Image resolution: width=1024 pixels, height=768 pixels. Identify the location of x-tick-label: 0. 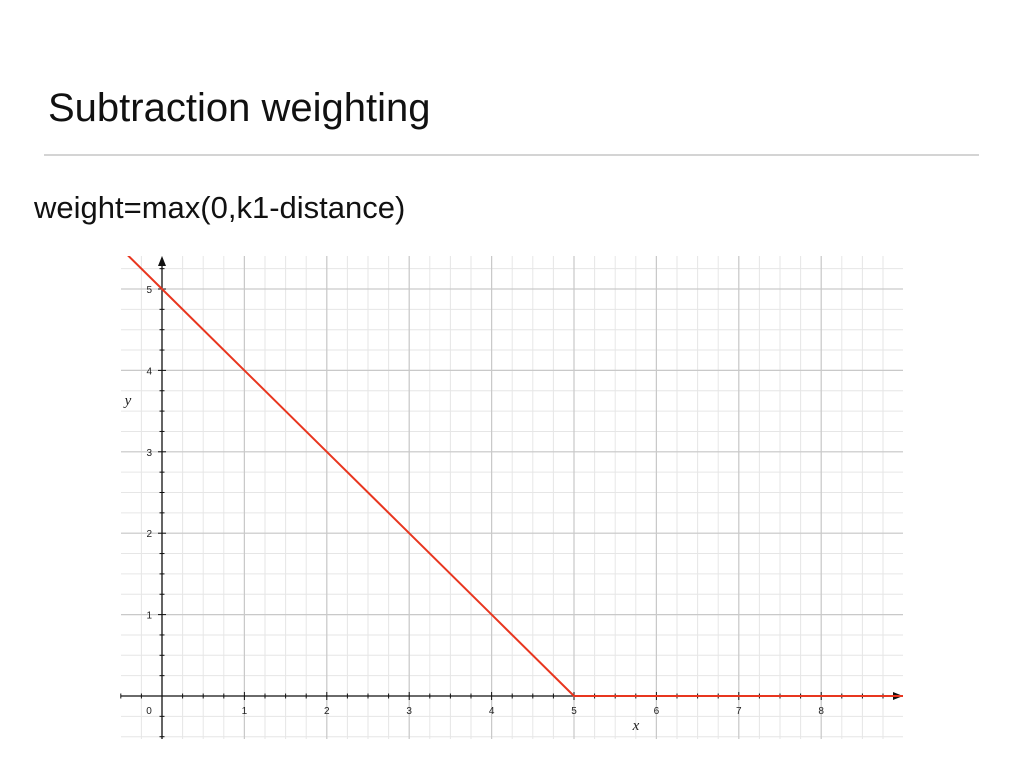
(149, 711).